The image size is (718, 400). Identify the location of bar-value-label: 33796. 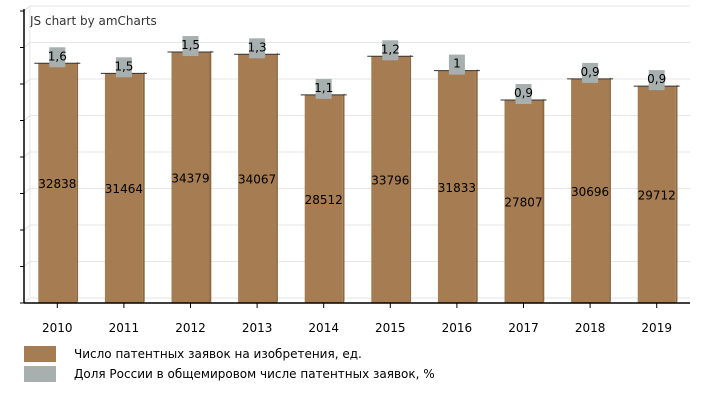
(390, 181).